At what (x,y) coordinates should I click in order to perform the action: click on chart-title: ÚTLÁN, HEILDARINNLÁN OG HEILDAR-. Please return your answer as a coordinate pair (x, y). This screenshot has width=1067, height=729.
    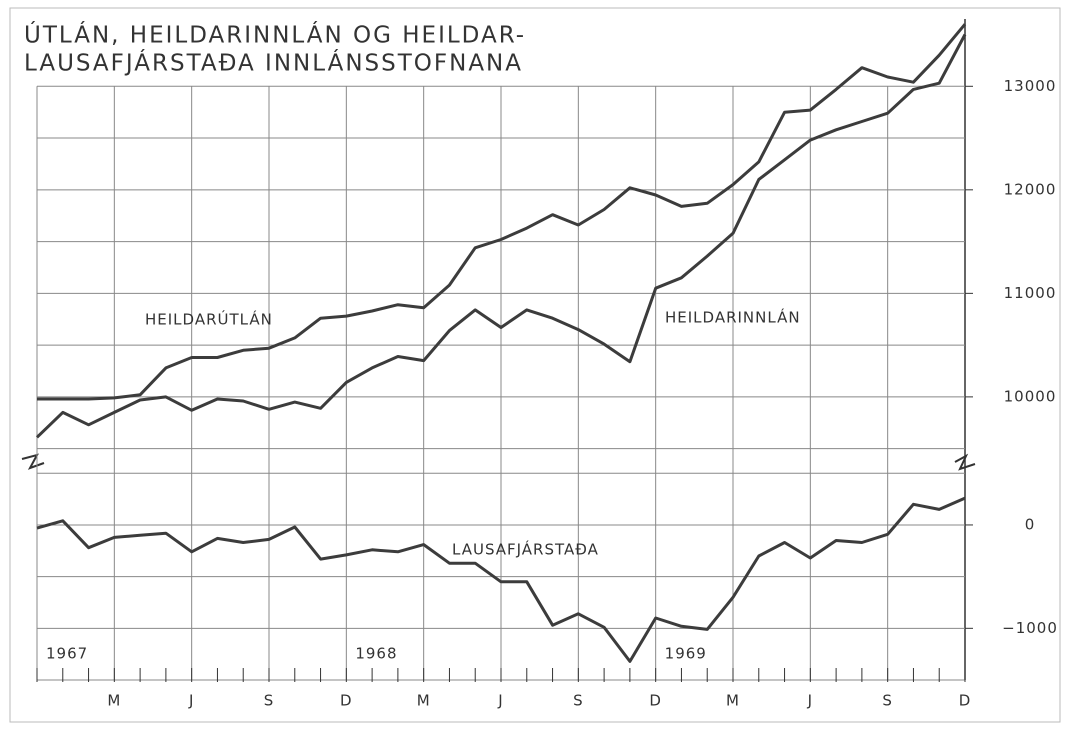
    Looking at the image, I should click on (275, 35).